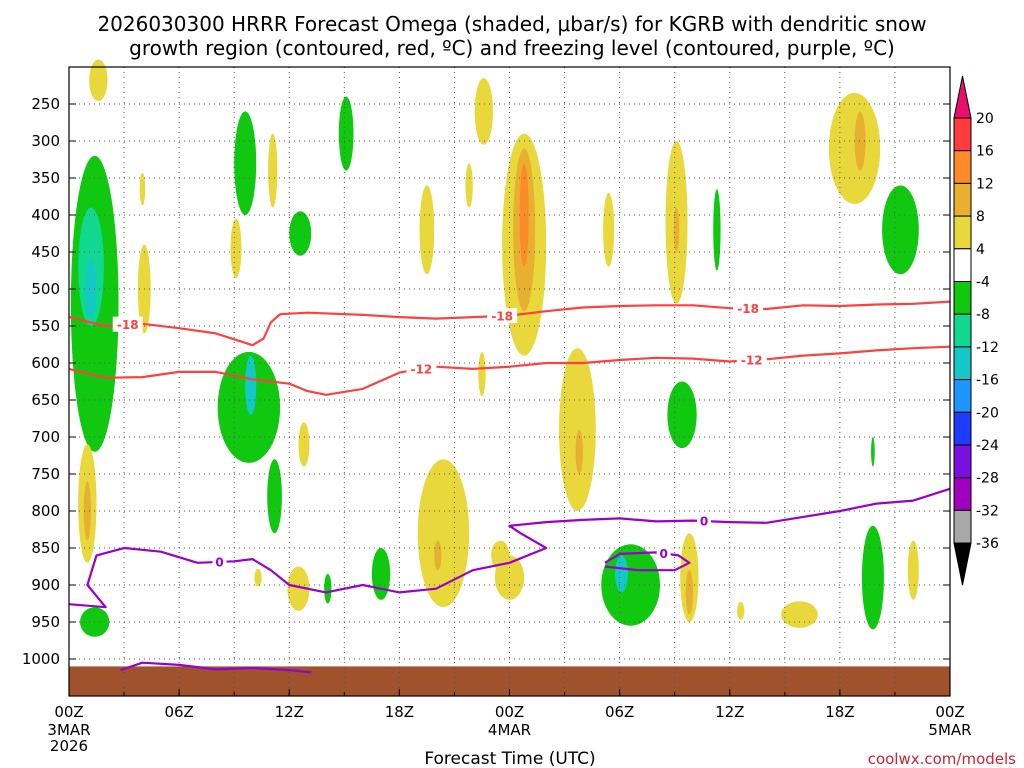 This screenshot has width=1024, height=768. I want to click on x-tick-label-24: 00Z, so click(509, 712).